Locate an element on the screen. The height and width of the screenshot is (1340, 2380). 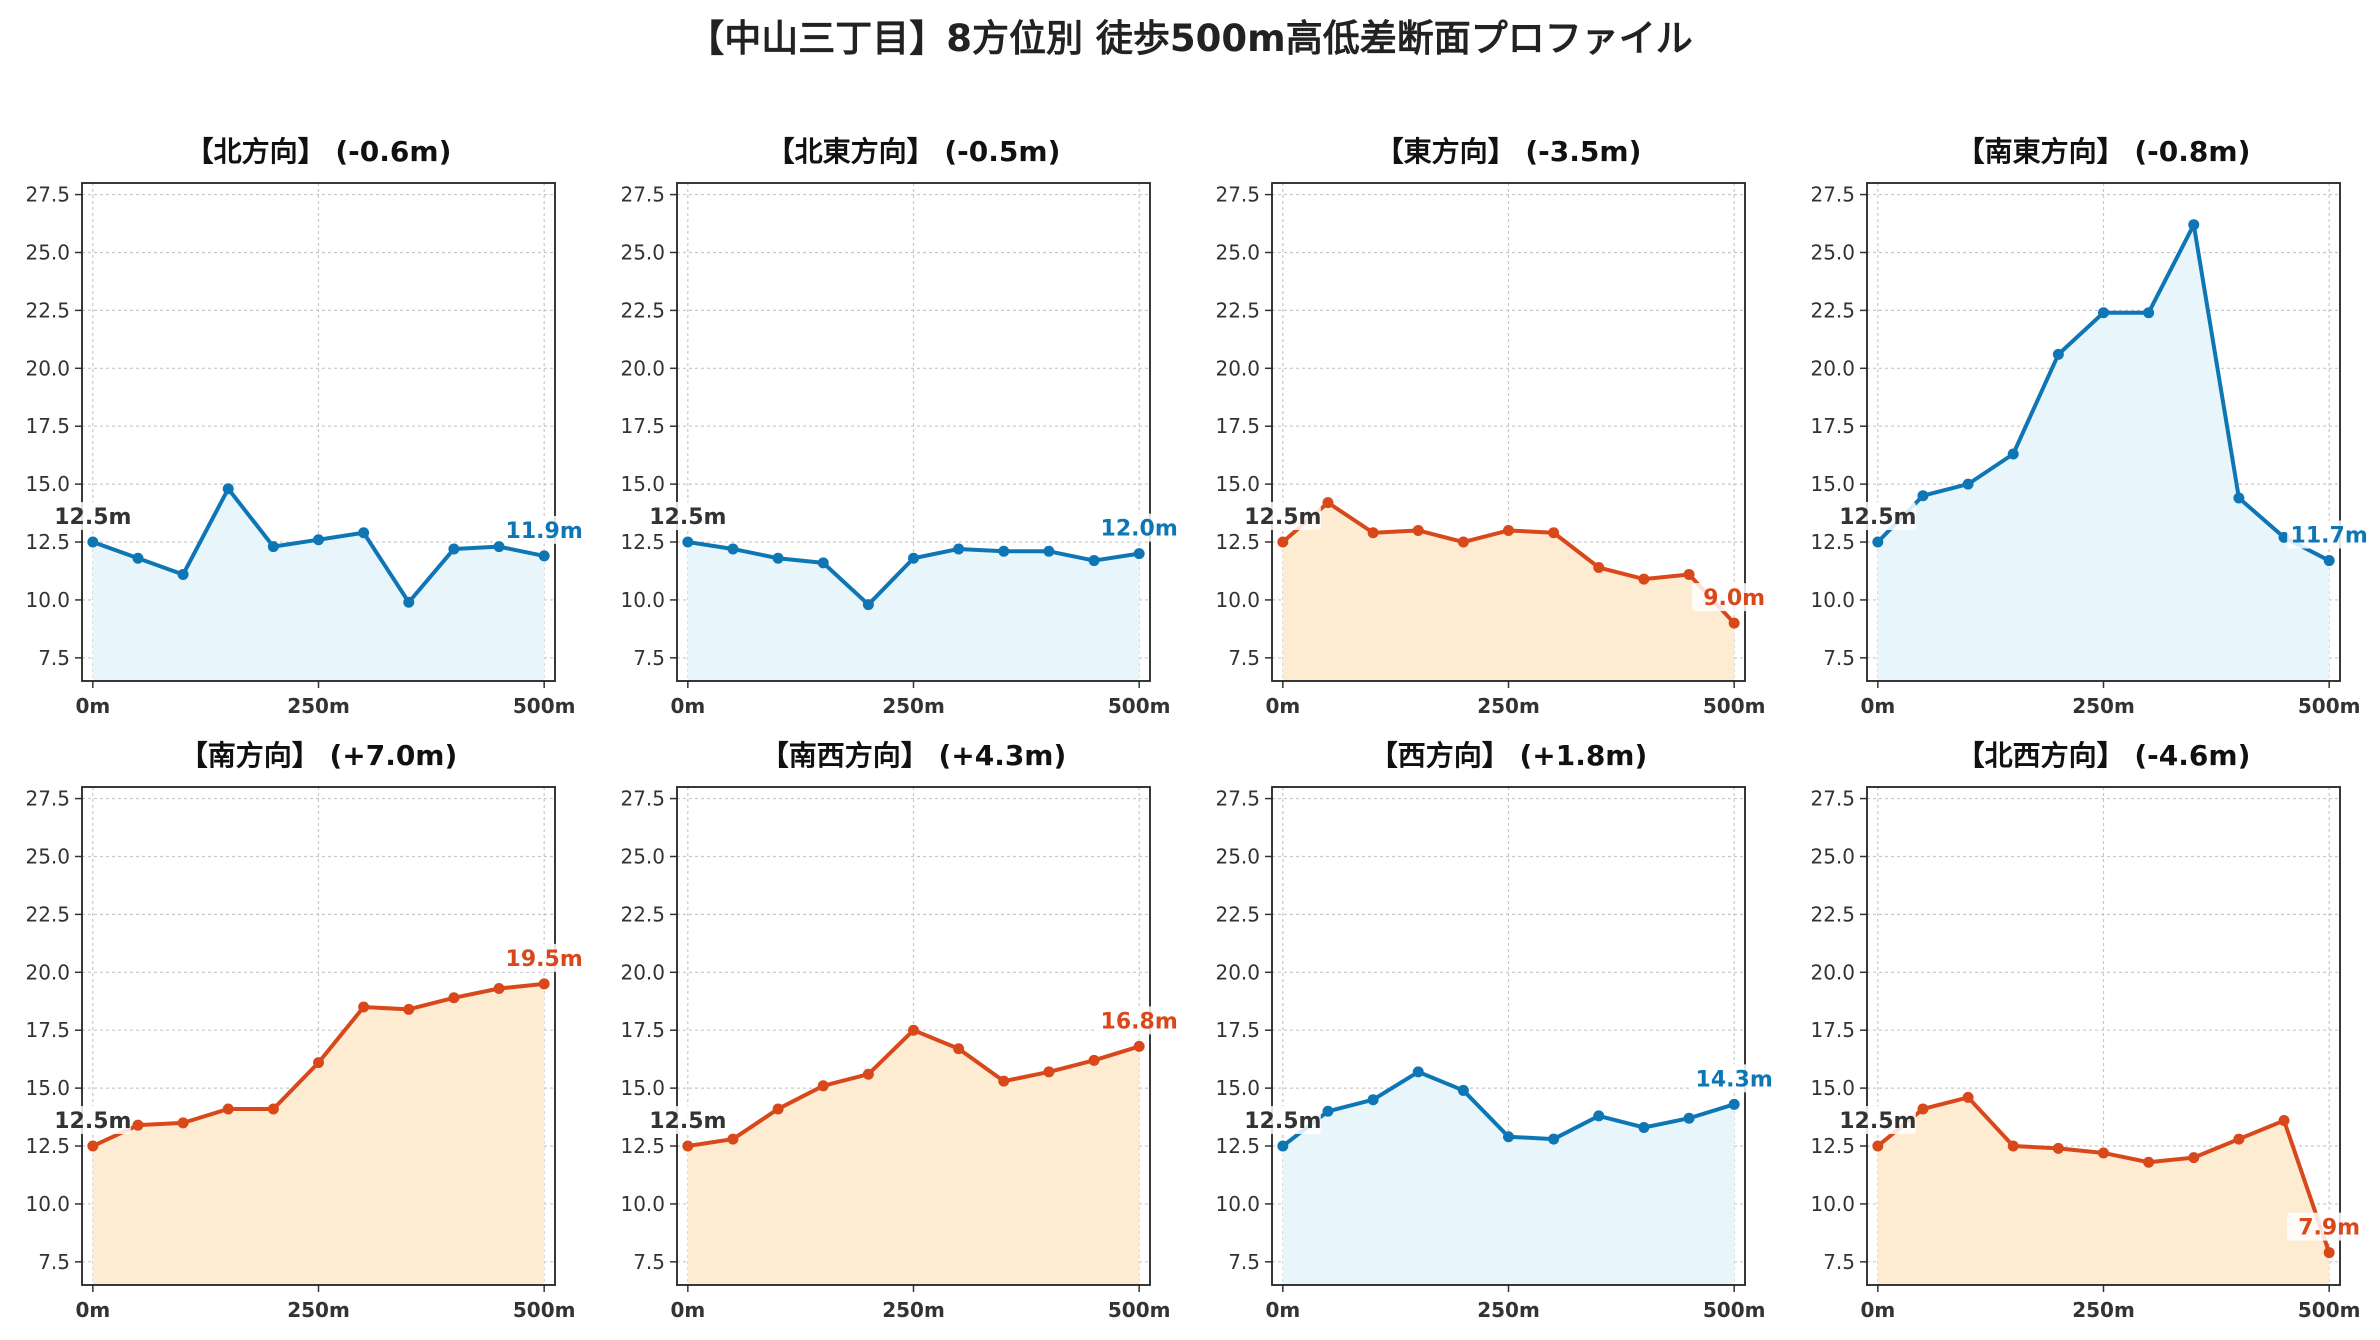
panel-title: 【北西方向】 (-4.6m) is located at coordinates (2104, 755).